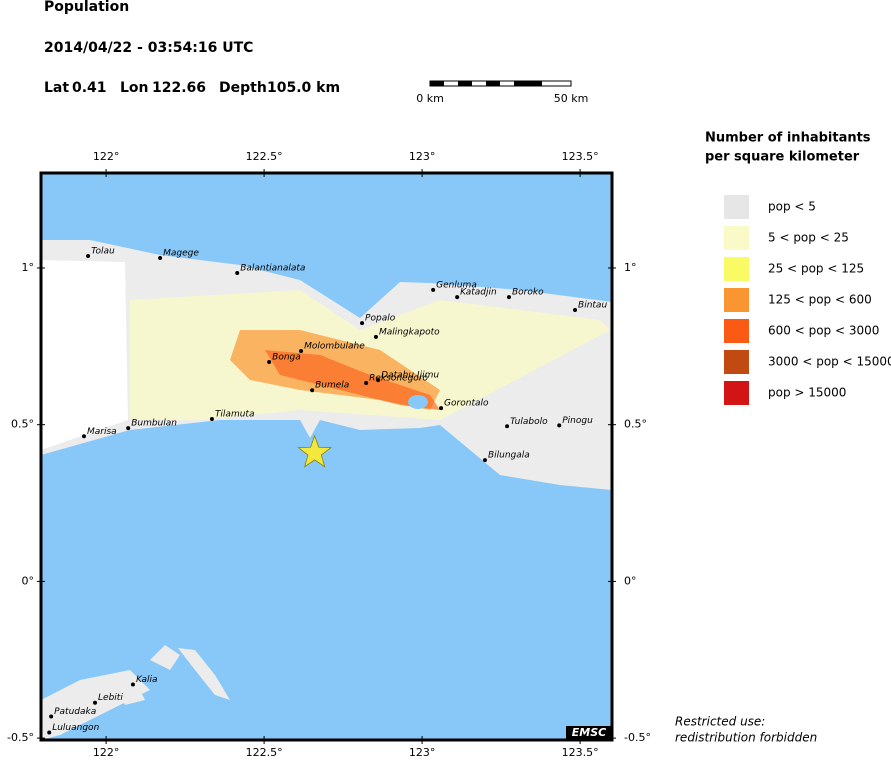  What do you see at coordinates (148, 48) in the screenshot?
I see `datetime: 2014/04/22 - 03:54:16 UTC` at bounding box center [148, 48].